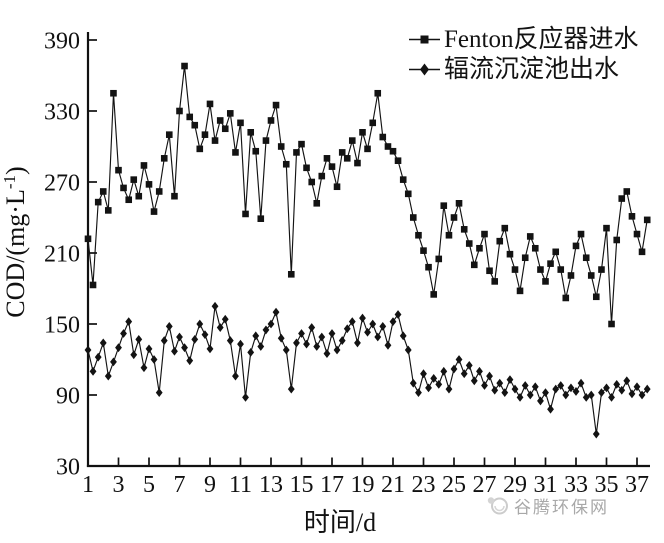 This screenshot has height=543, width=664. What do you see at coordinates (546, 485) in the screenshot?
I see `x-tick-label: 31` at bounding box center [546, 485].